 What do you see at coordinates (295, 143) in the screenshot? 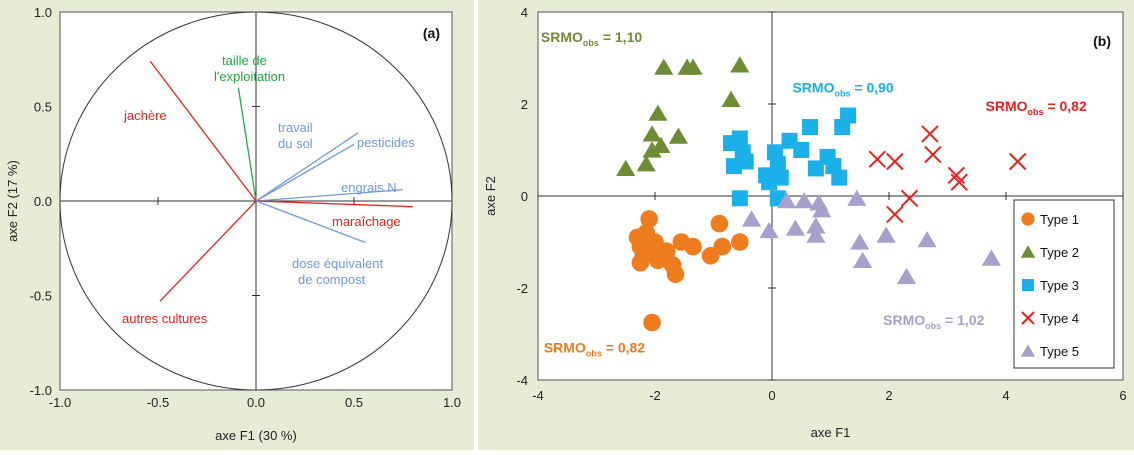
I see `variable-label: du sol` at bounding box center [295, 143].